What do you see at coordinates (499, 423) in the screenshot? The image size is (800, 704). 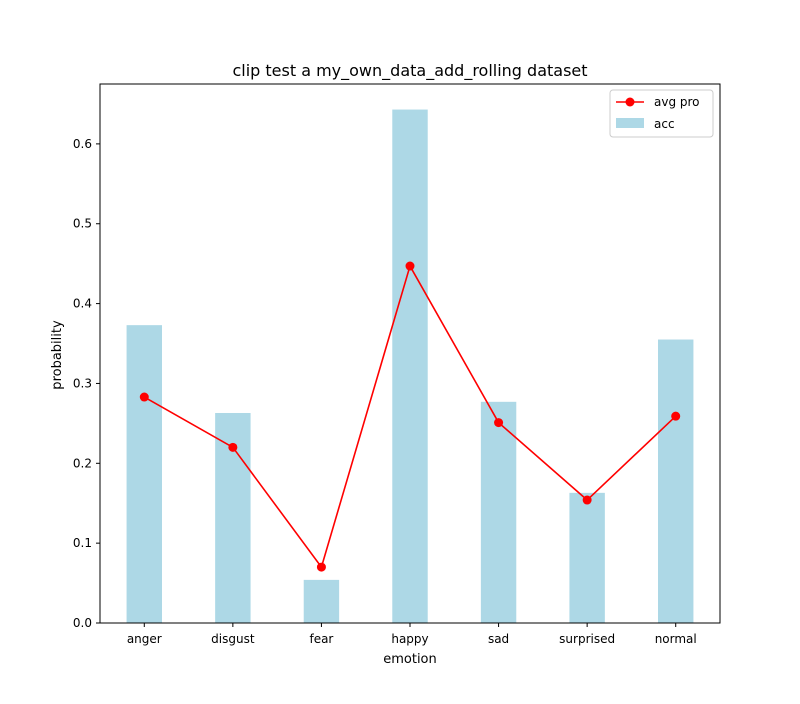 I see `point-sad` at bounding box center [499, 423].